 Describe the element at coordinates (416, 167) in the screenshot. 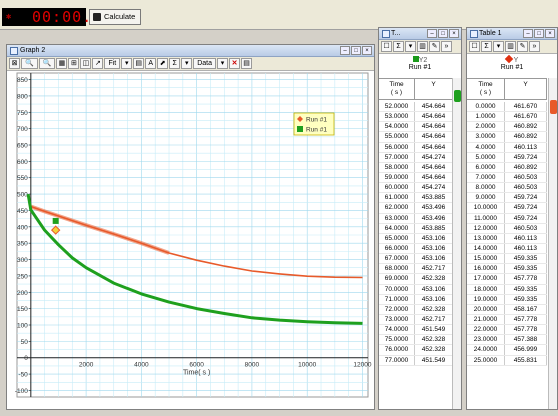

I see `table-row: 58.0000 454.664` at that location.